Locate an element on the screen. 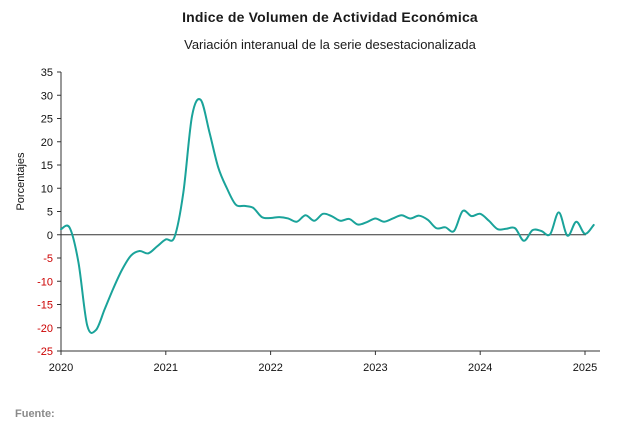 The height and width of the screenshot is (424, 636). chart-title: Indice de Volumen de Actividad Económica is located at coordinates (330, 17).